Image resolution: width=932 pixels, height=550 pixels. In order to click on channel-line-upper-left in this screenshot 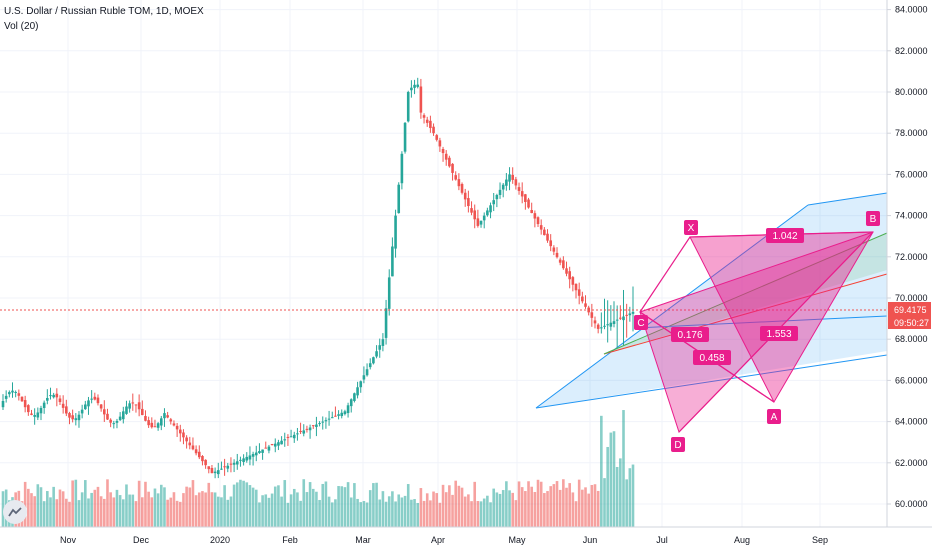, I will do `click(672, 306)`.